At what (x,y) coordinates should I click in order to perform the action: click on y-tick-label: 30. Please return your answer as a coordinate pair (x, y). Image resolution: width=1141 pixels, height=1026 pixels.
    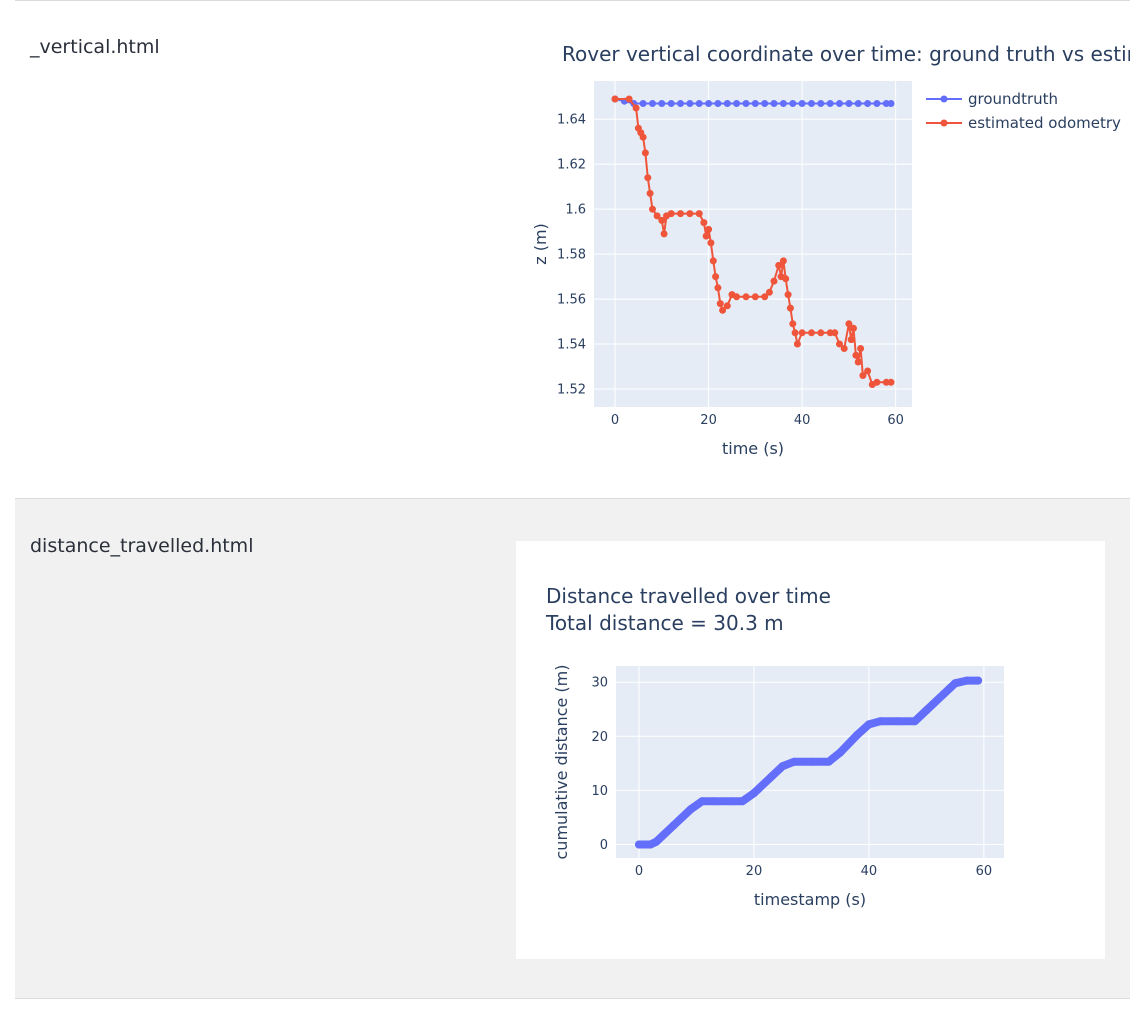
    Looking at the image, I should click on (599, 683).